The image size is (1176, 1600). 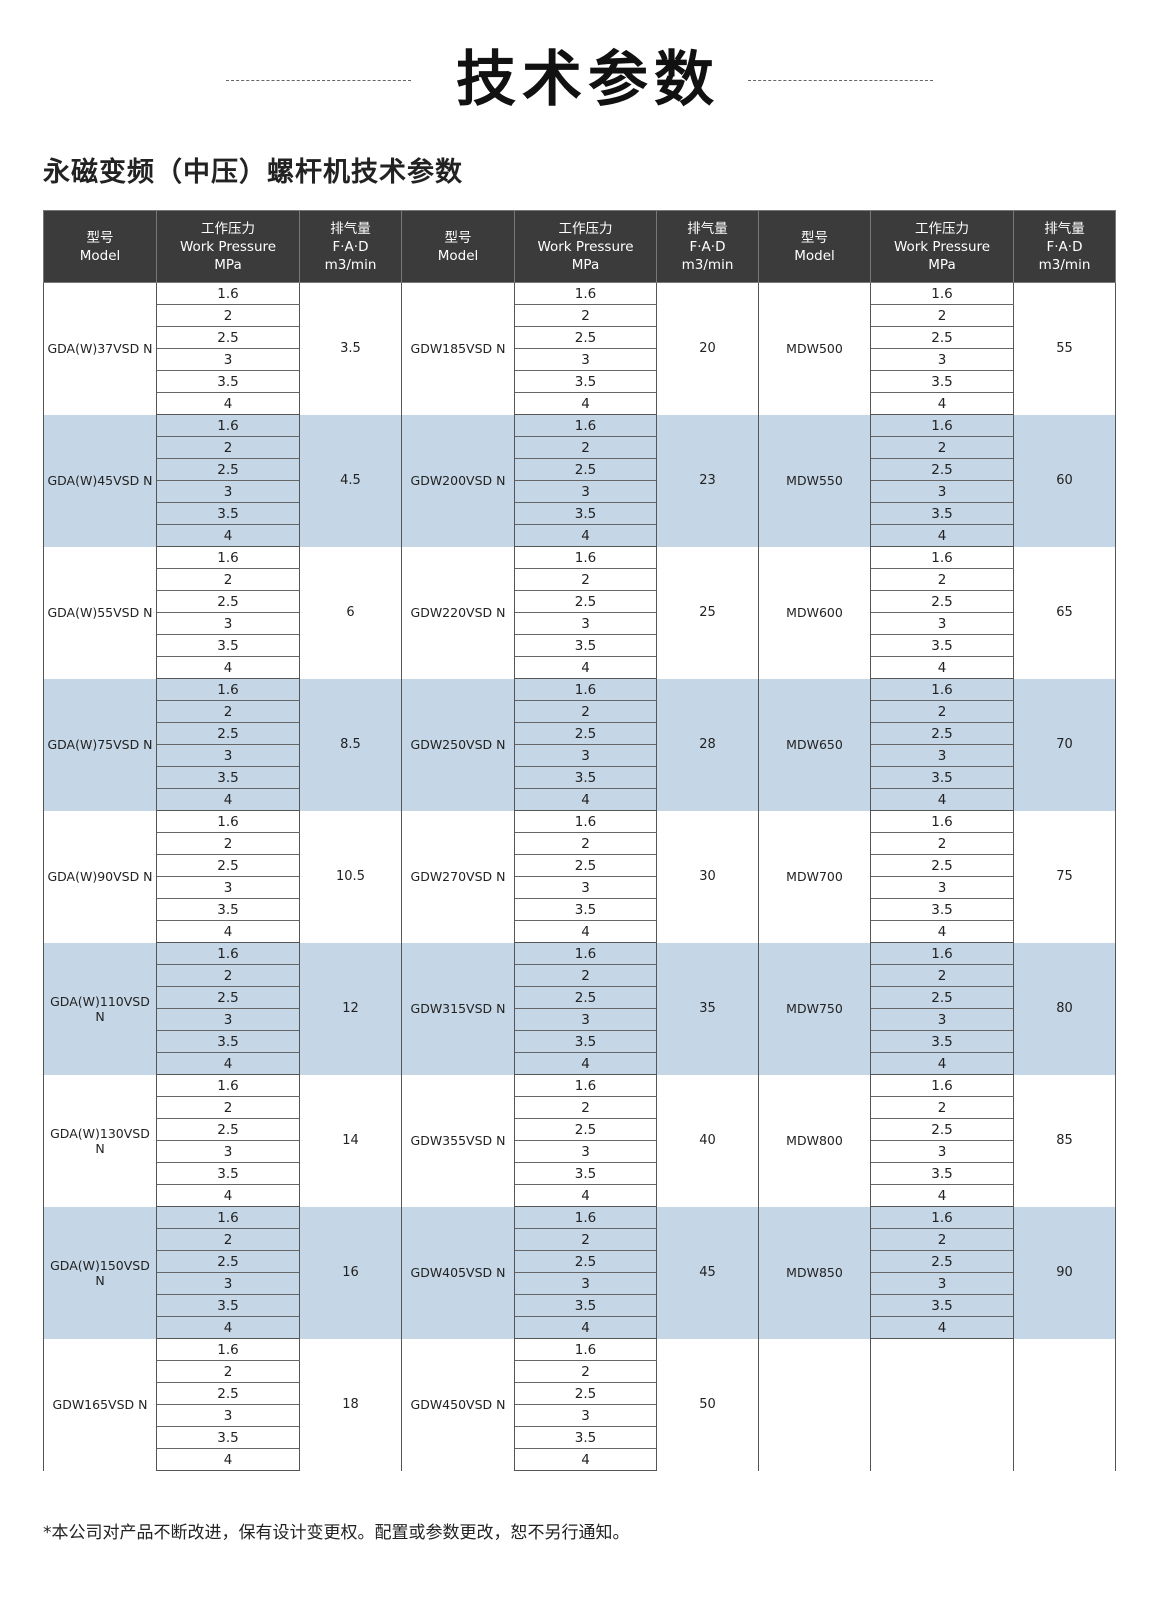 What do you see at coordinates (1064, 612) in the screenshot?
I see `fad-cell: 65` at bounding box center [1064, 612].